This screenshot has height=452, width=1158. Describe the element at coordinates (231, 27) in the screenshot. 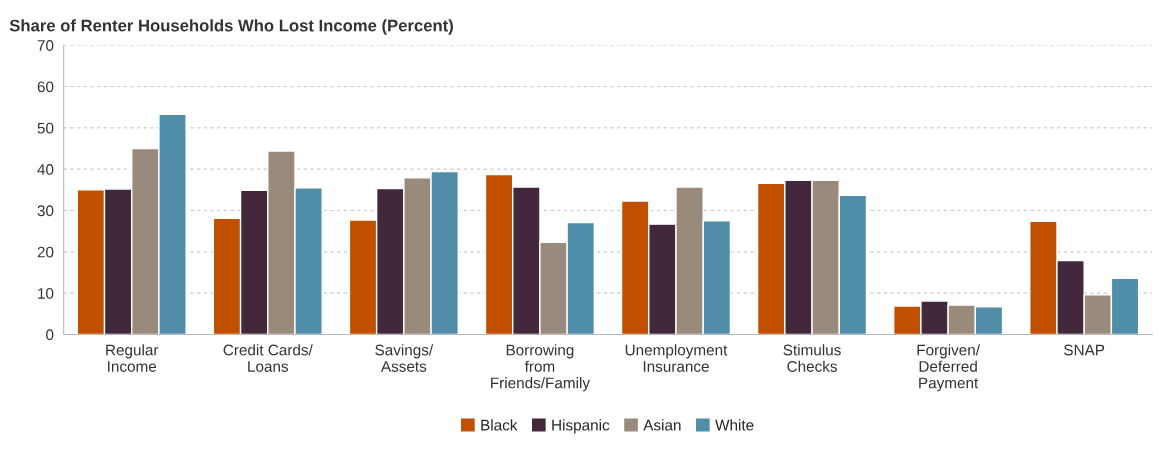

I see `chart-title: Share of Renter Households Who Lost Income (Percent)` at that location.